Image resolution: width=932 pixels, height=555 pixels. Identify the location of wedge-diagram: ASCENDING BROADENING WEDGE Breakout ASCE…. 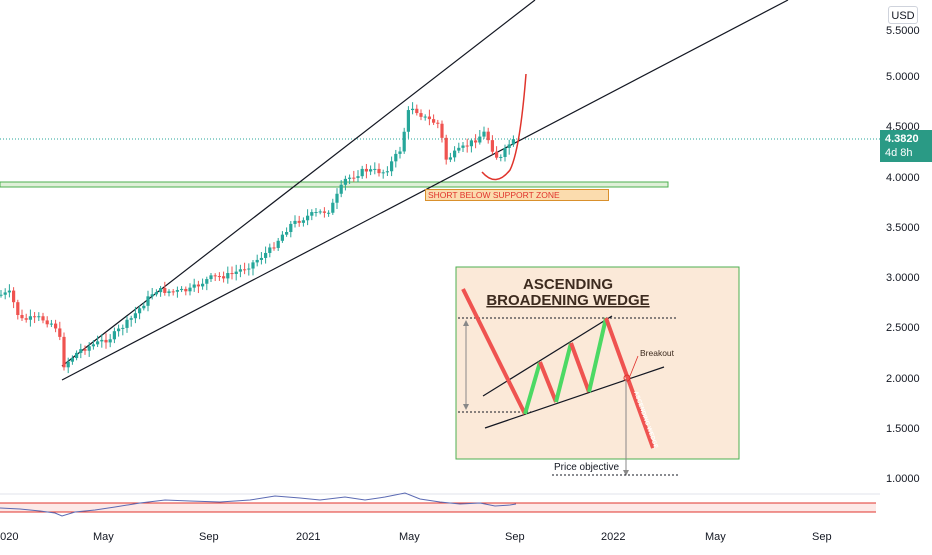
(597, 371).